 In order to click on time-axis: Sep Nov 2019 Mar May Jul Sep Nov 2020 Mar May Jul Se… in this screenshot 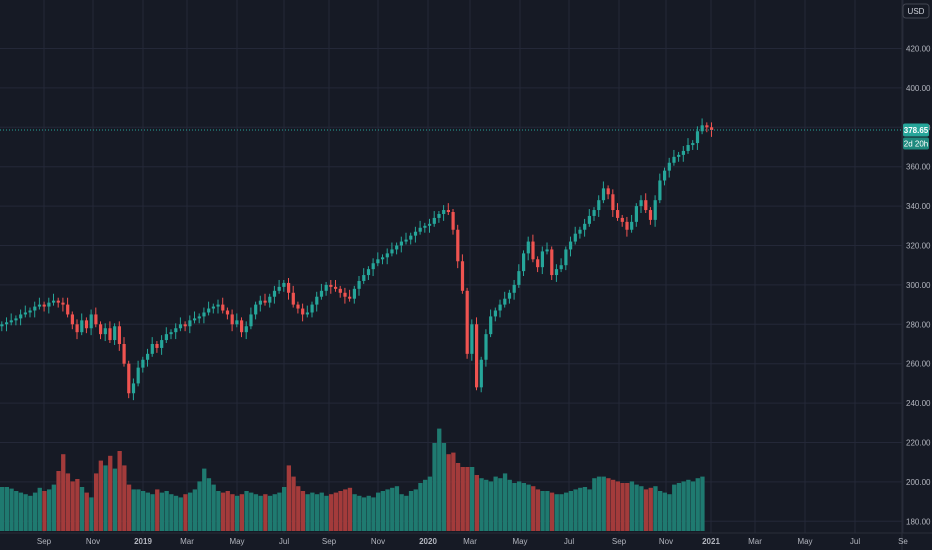, I will do `click(473, 541)`.